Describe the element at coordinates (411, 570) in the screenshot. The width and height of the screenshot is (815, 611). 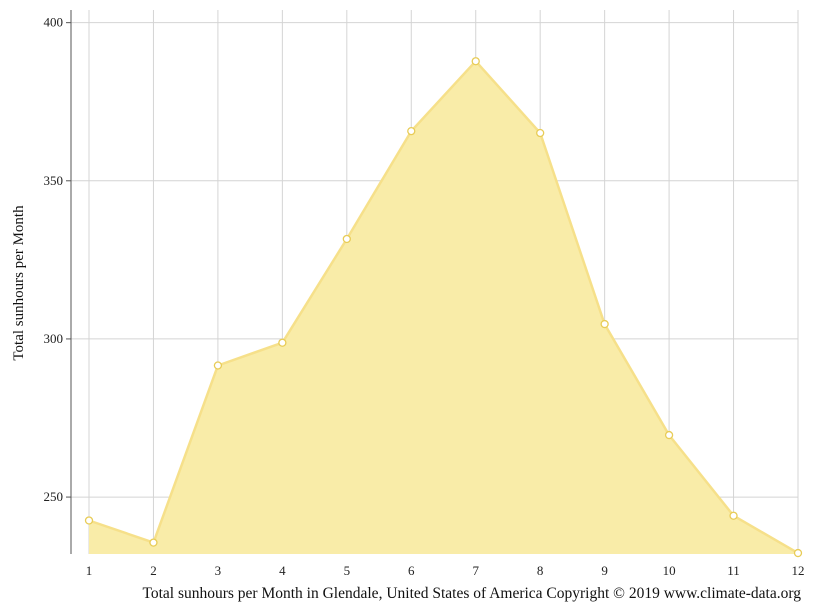
I see `x-tick-label-6: 6` at that location.